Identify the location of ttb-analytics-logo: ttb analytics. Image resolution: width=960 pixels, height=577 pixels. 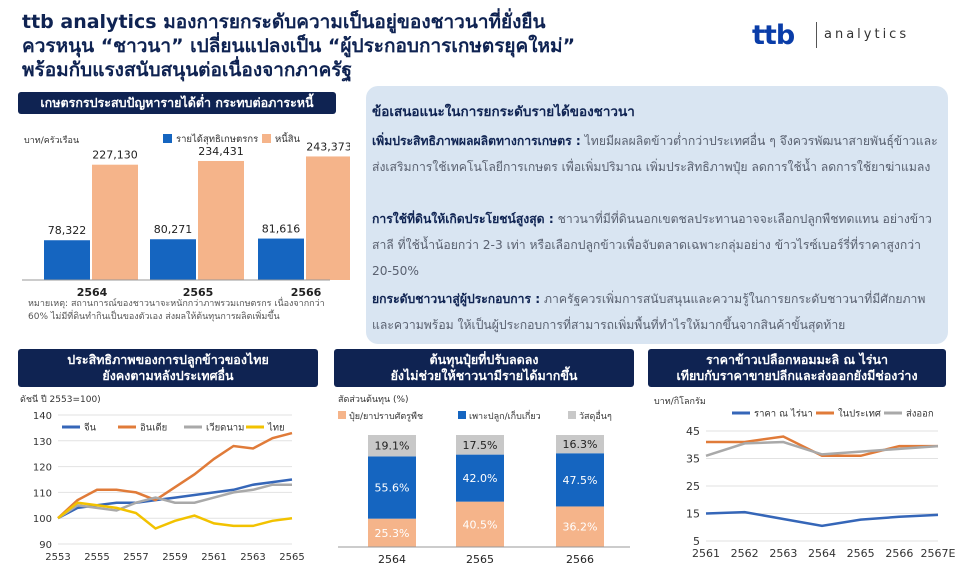
(847, 36).